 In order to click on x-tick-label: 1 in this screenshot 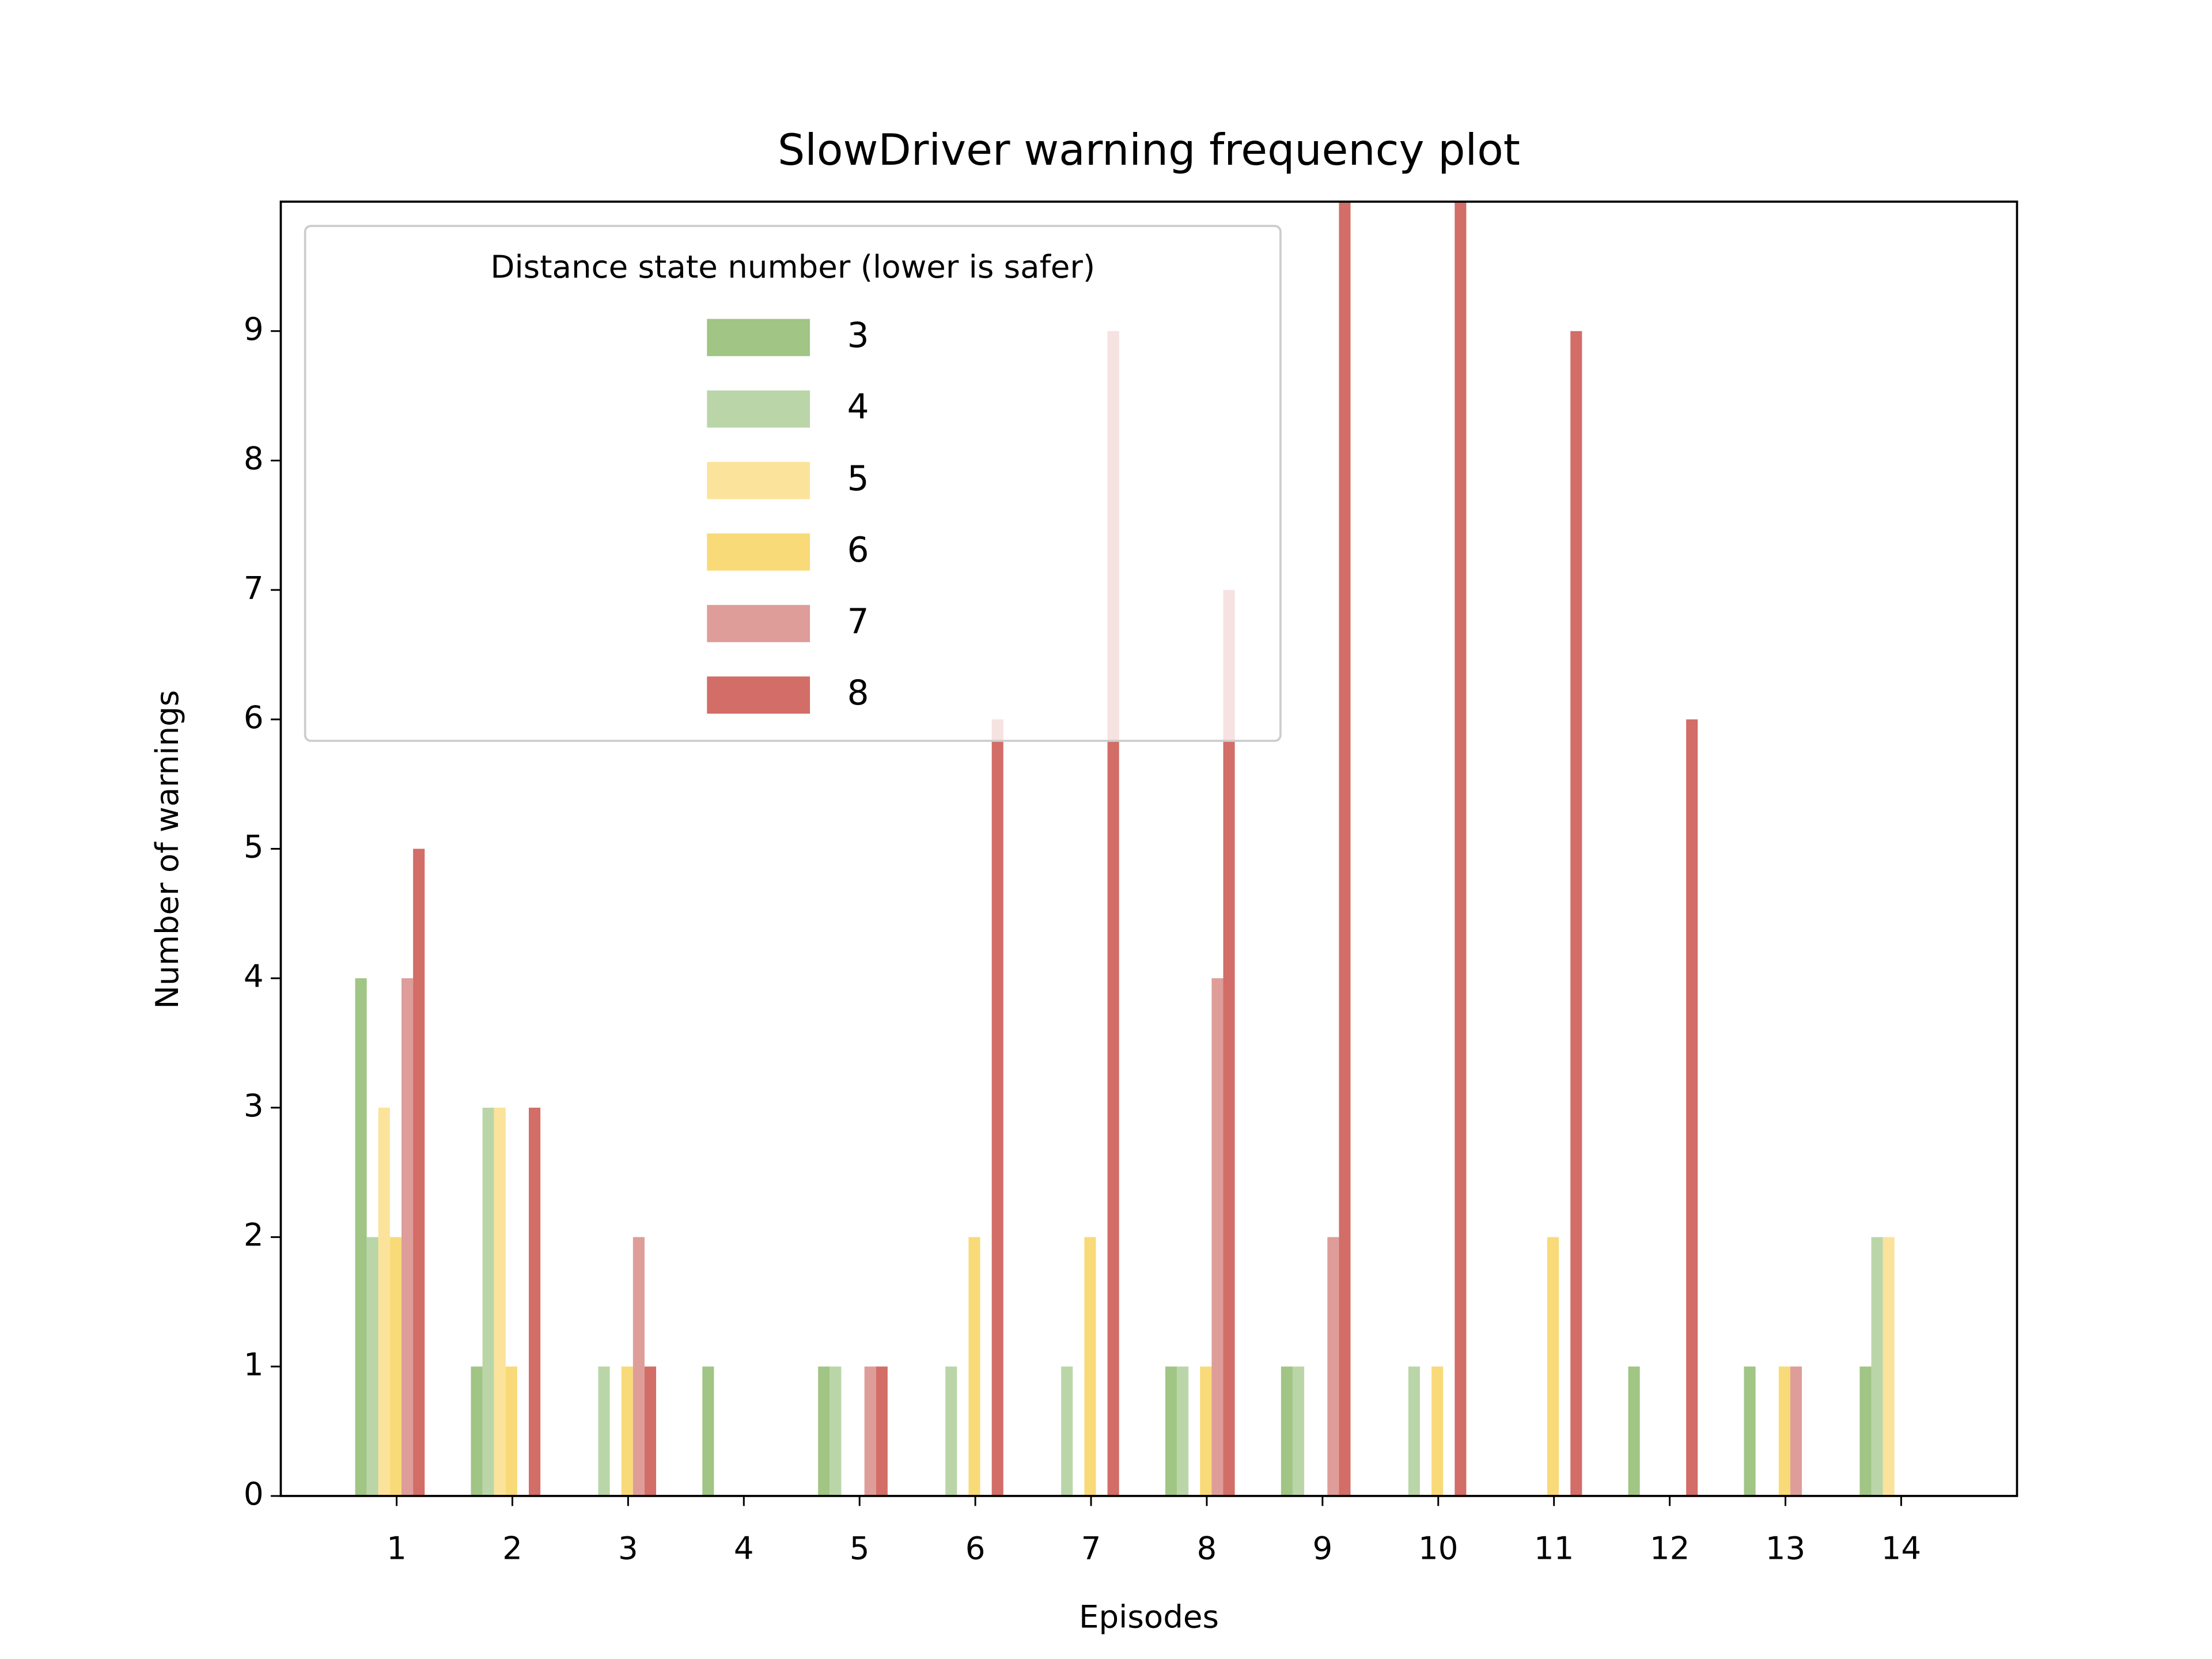, I will do `click(397, 1547)`.